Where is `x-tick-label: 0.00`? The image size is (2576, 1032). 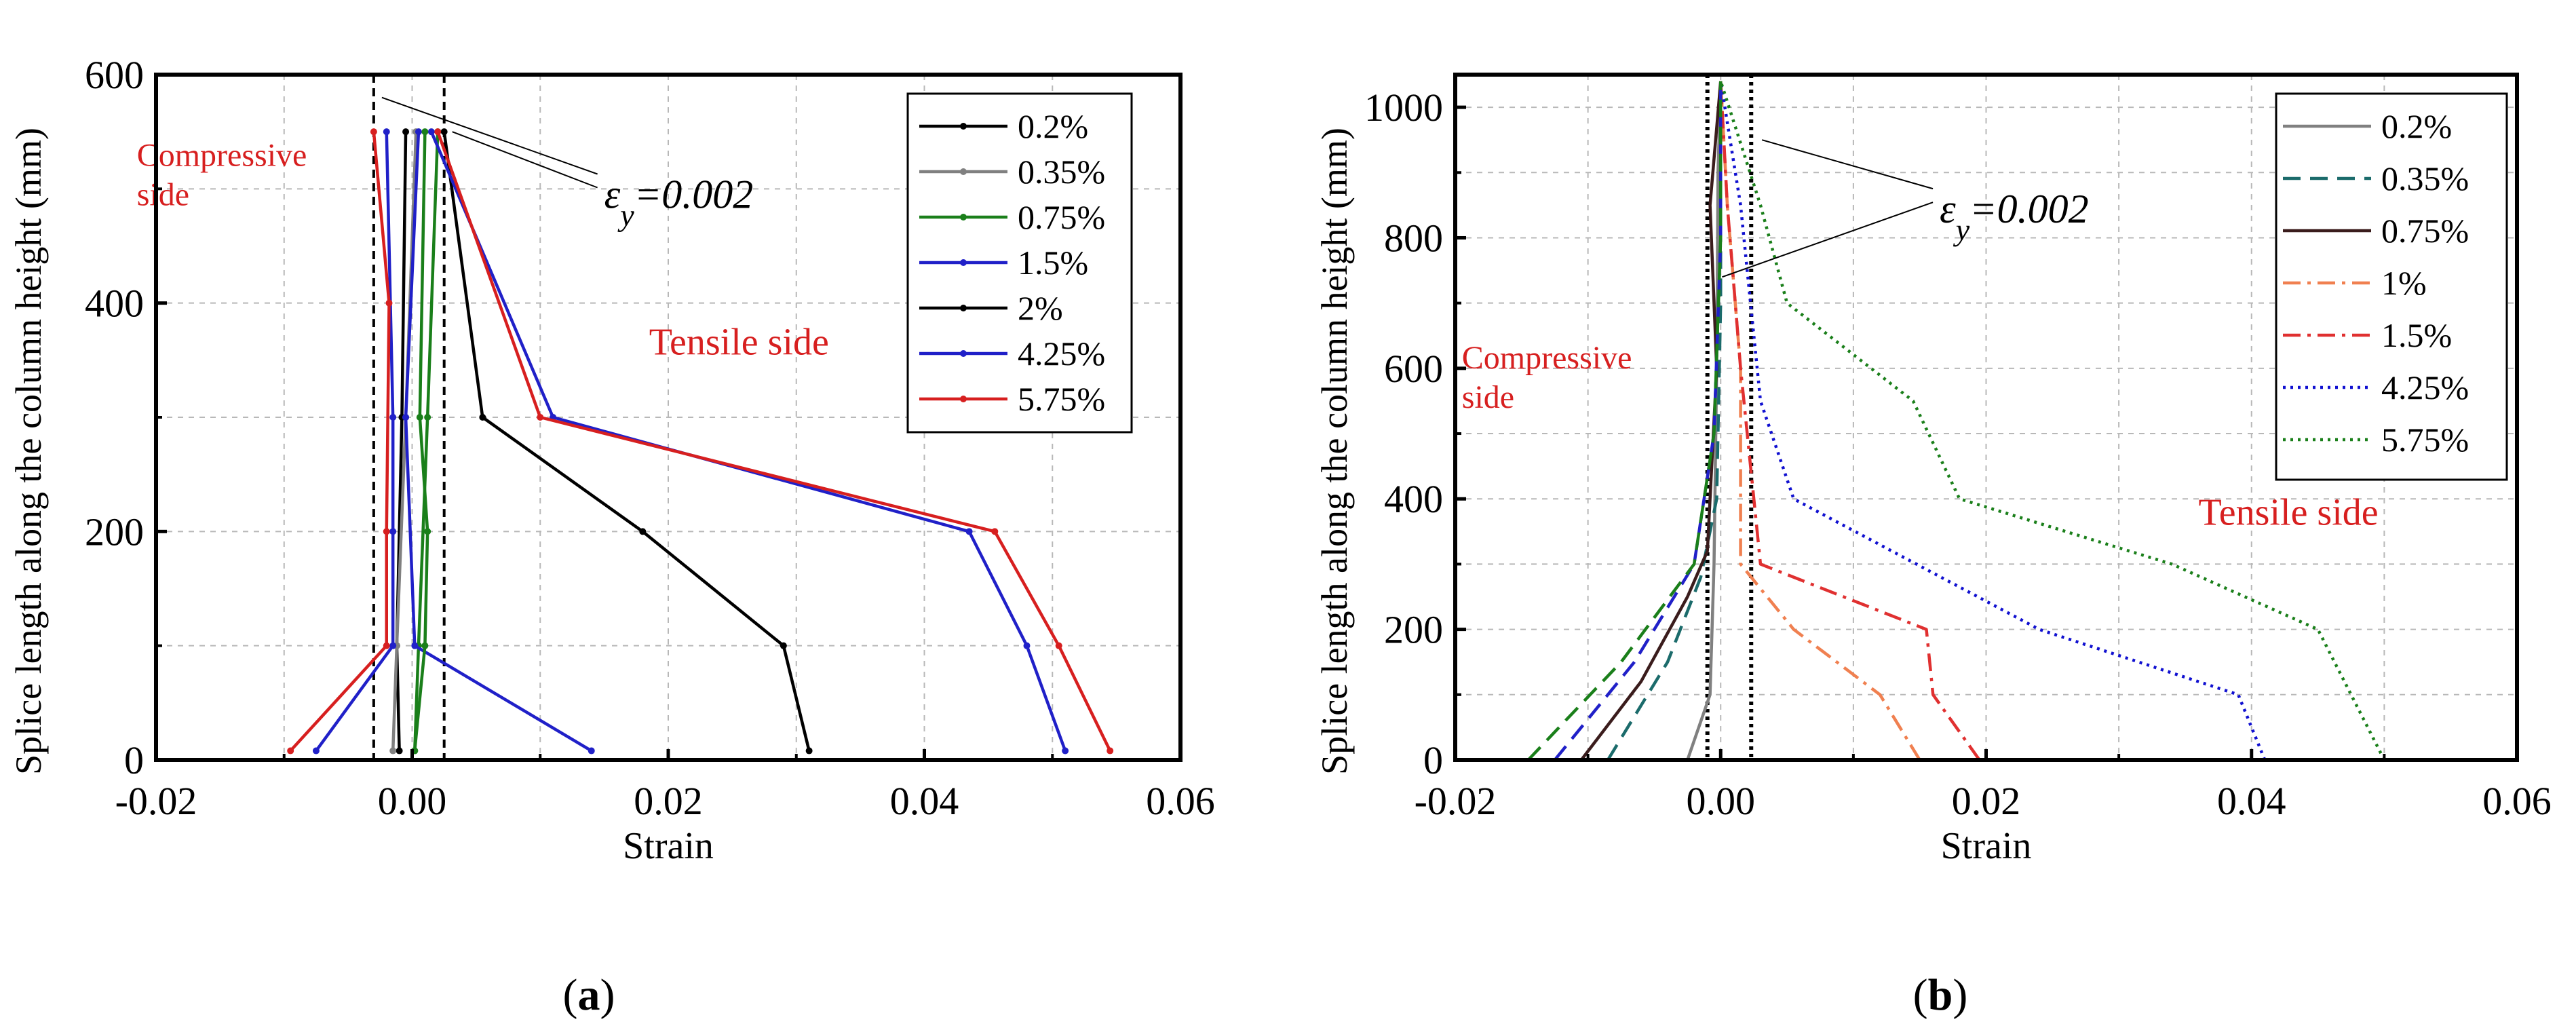 x-tick-label: 0.00 is located at coordinates (412, 801).